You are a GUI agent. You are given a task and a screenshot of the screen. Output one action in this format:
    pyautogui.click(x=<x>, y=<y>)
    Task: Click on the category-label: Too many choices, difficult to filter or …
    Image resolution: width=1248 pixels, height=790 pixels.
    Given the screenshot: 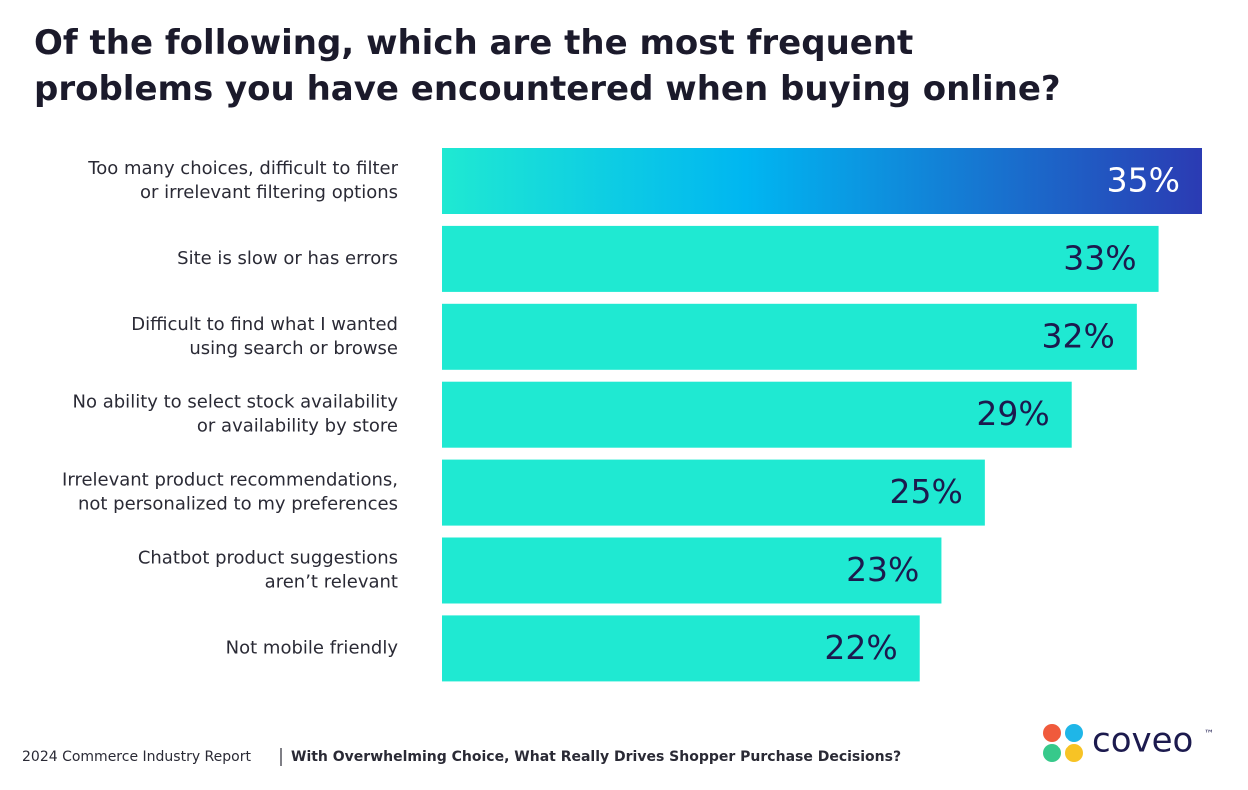 What is the action you would take?
    pyautogui.click(x=242, y=180)
    